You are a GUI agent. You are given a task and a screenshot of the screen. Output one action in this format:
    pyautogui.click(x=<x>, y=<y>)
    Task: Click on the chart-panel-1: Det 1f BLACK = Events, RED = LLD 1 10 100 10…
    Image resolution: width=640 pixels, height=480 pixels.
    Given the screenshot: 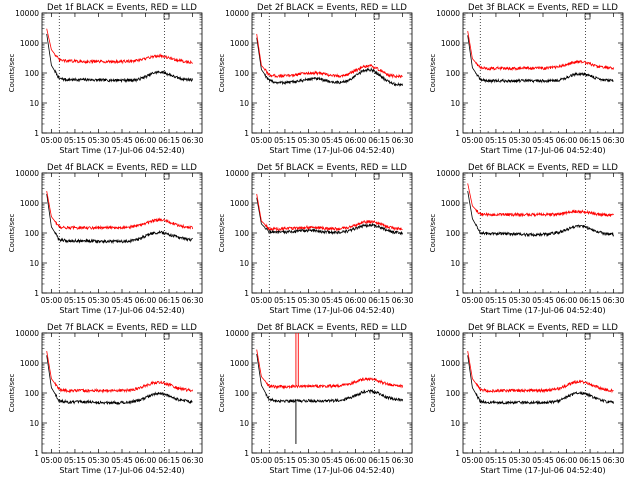 What is the action you would take?
    pyautogui.click(x=106, y=79)
    